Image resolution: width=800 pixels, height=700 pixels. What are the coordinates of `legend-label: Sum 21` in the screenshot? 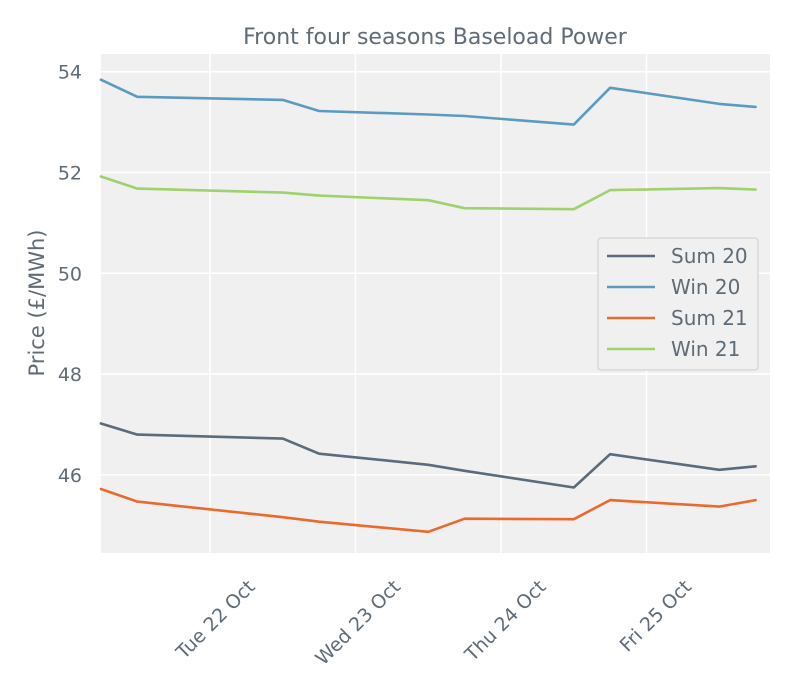 It's located at (709, 318).